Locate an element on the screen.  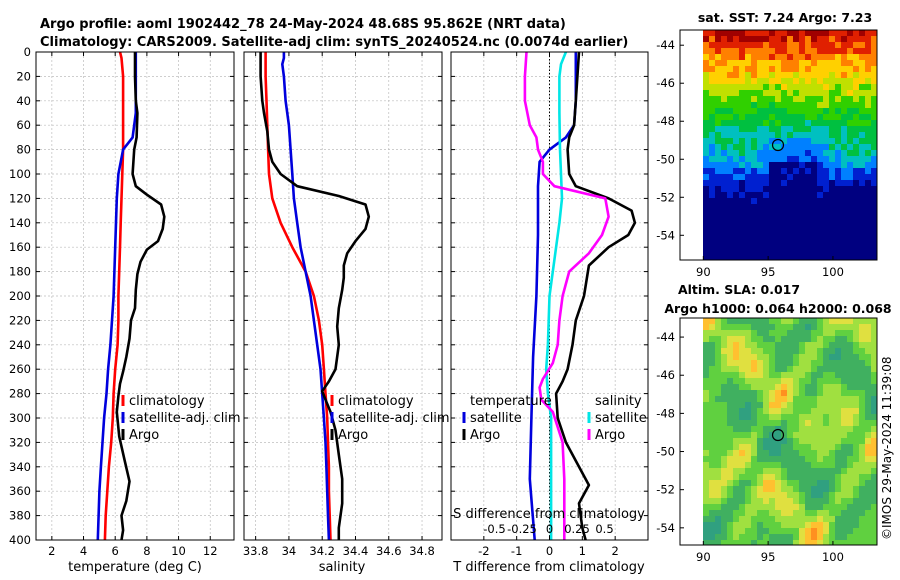
depth-tick-label: 60 is located at coordinates (23, 125).